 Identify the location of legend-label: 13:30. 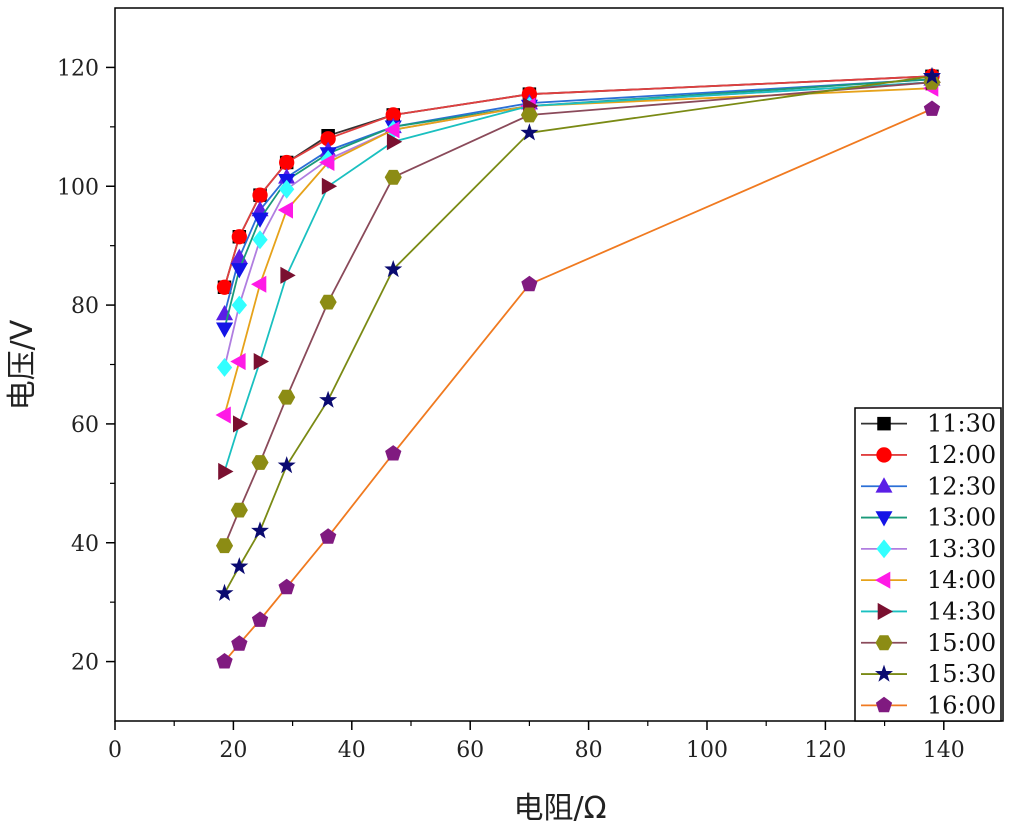
(961, 549).